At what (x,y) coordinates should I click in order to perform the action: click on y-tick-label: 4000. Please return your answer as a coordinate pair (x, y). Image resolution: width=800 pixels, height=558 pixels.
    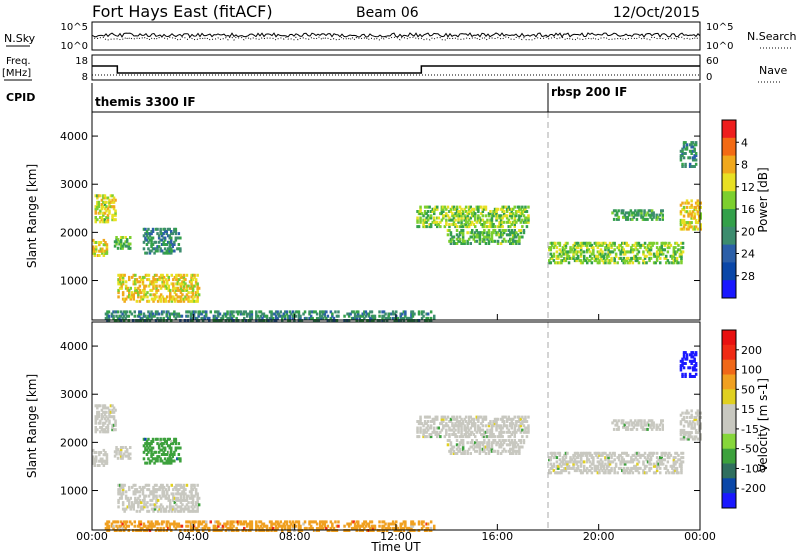
    Looking at the image, I should click on (74, 346).